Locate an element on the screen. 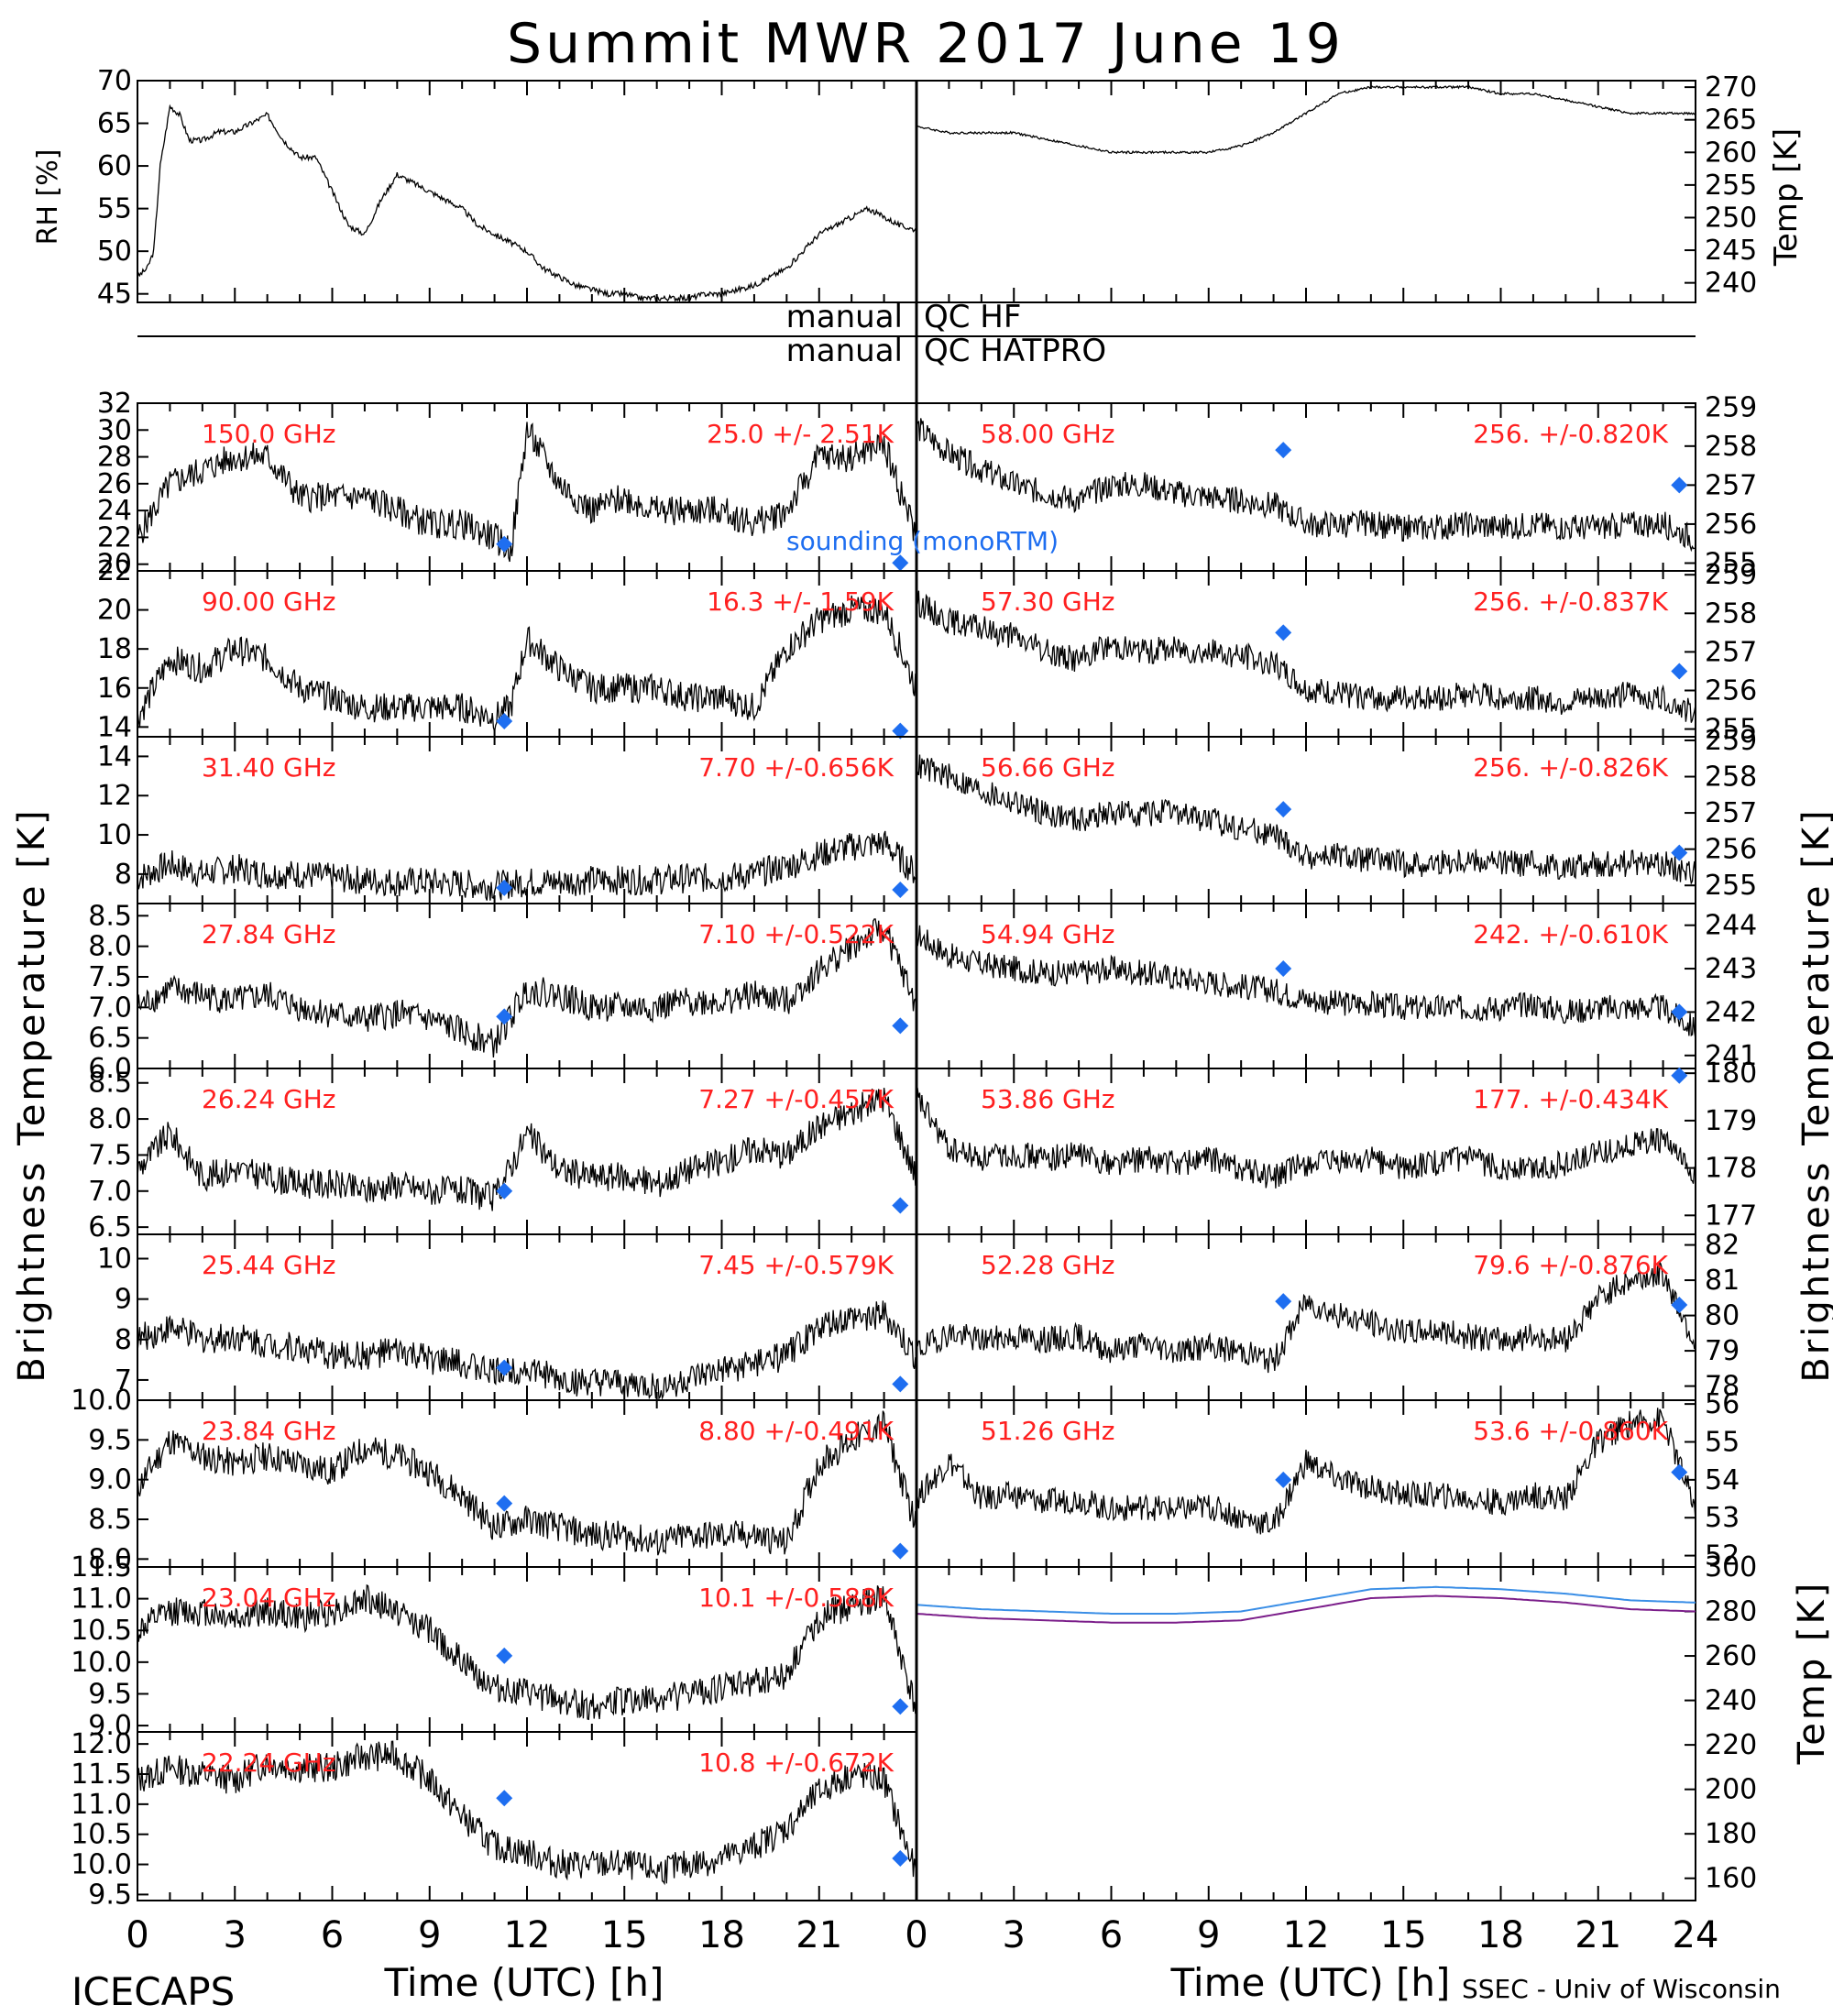 The image size is (1833, 2016). stat-label: 16.3 +/- 1.59K is located at coordinates (800, 601).